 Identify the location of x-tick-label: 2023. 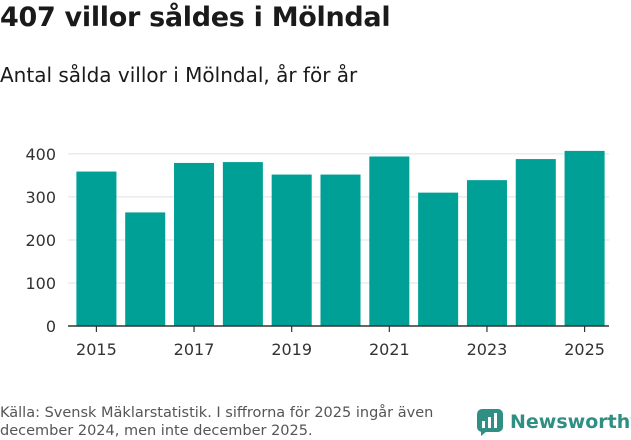
(487, 349).